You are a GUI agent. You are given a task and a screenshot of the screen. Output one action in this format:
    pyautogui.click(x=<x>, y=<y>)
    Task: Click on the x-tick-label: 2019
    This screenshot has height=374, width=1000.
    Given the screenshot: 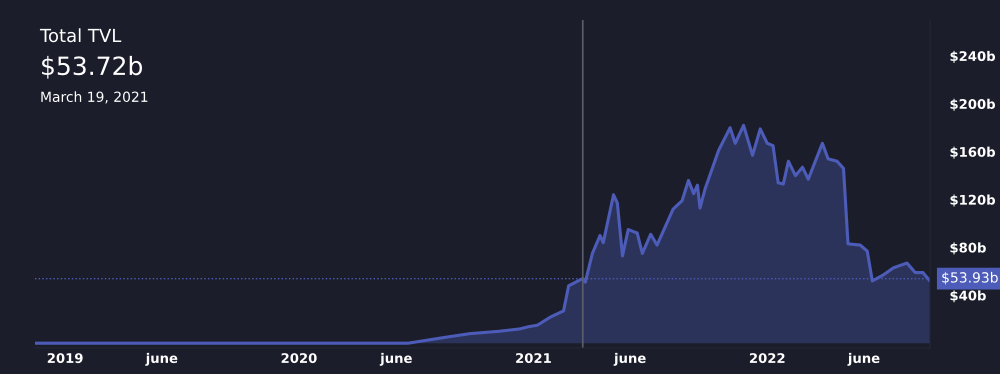 What is the action you would take?
    pyautogui.click(x=65, y=358)
    